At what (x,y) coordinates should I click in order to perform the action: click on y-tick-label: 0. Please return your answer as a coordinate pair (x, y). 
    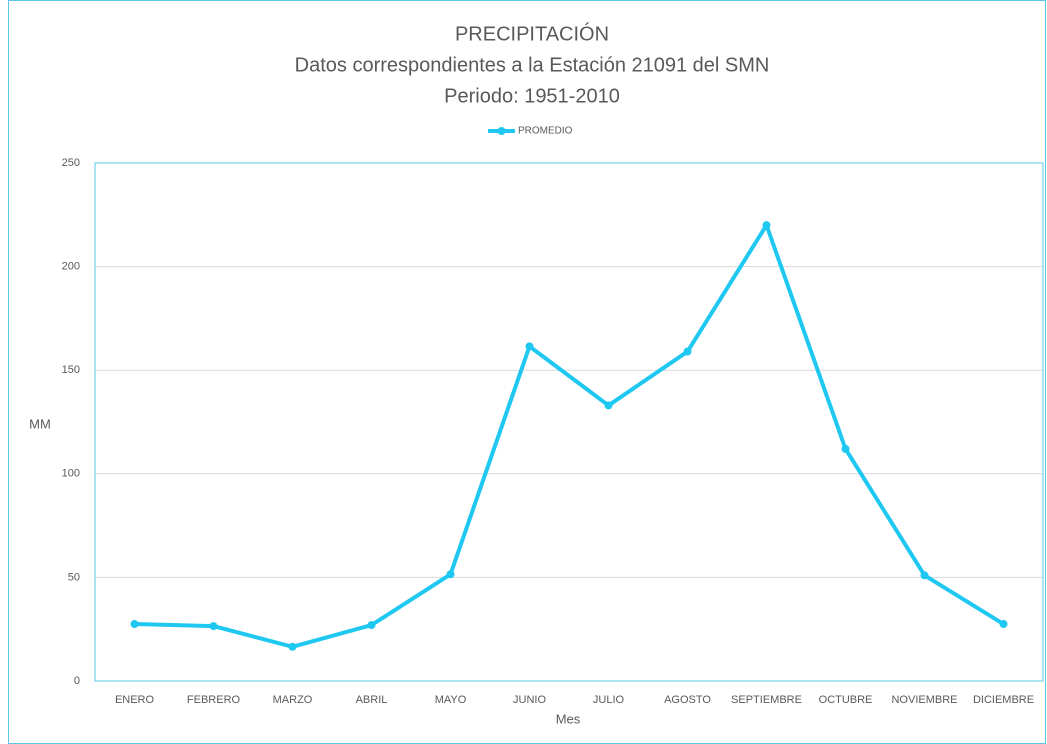
    Looking at the image, I should click on (77, 681).